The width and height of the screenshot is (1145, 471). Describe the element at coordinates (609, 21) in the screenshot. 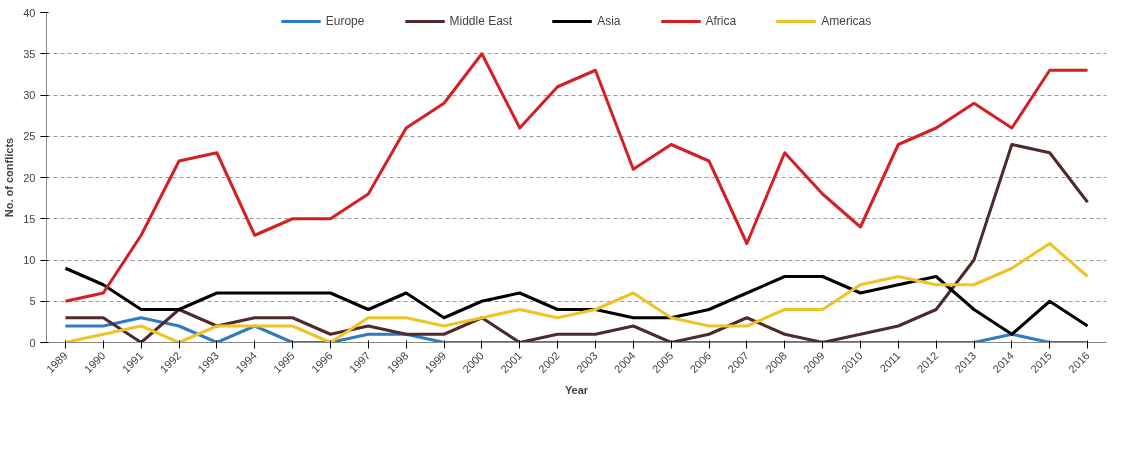

I see `legend-label: Asia` at that location.